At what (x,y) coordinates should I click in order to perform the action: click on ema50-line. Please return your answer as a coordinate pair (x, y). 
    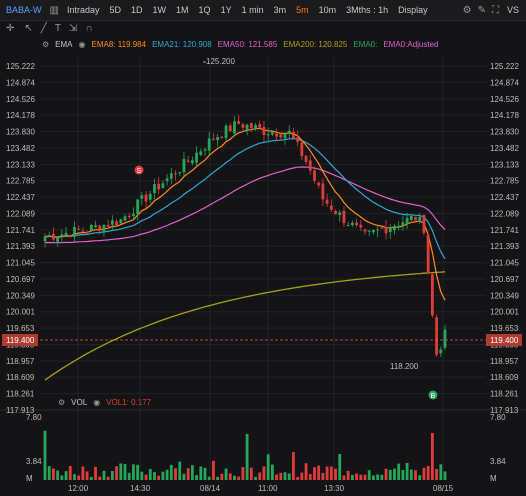
    Looking at the image, I should click on (245, 205).